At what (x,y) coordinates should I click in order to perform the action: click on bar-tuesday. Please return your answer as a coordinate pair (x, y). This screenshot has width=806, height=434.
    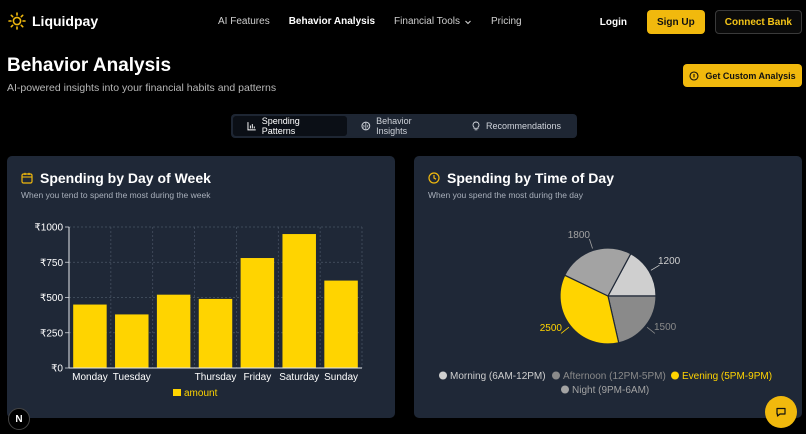
    Looking at the image, I should click on (132, 341).